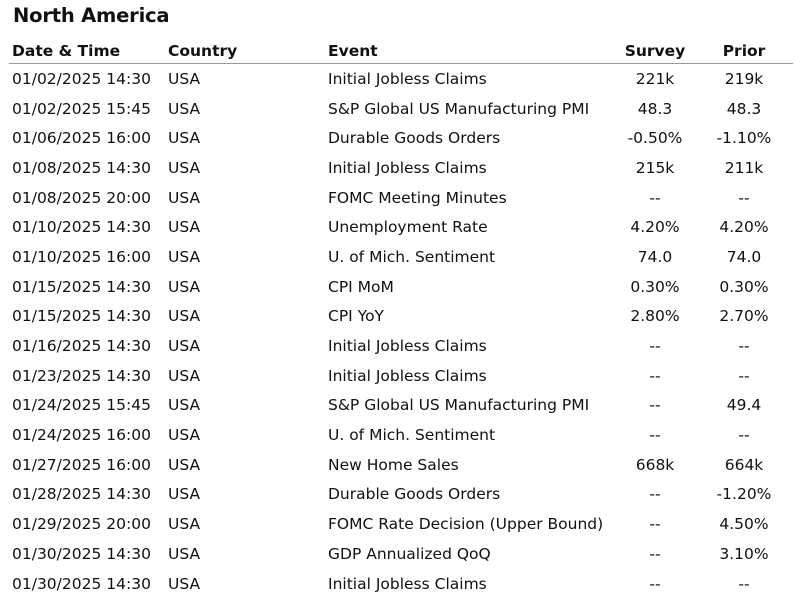 Image resolution: width=795 pixels, height=604 pixels. What do you see at coordinates (655, 78) in the screenshot?
I see `cell-survey: 221k` at bounding box center [655, 78].